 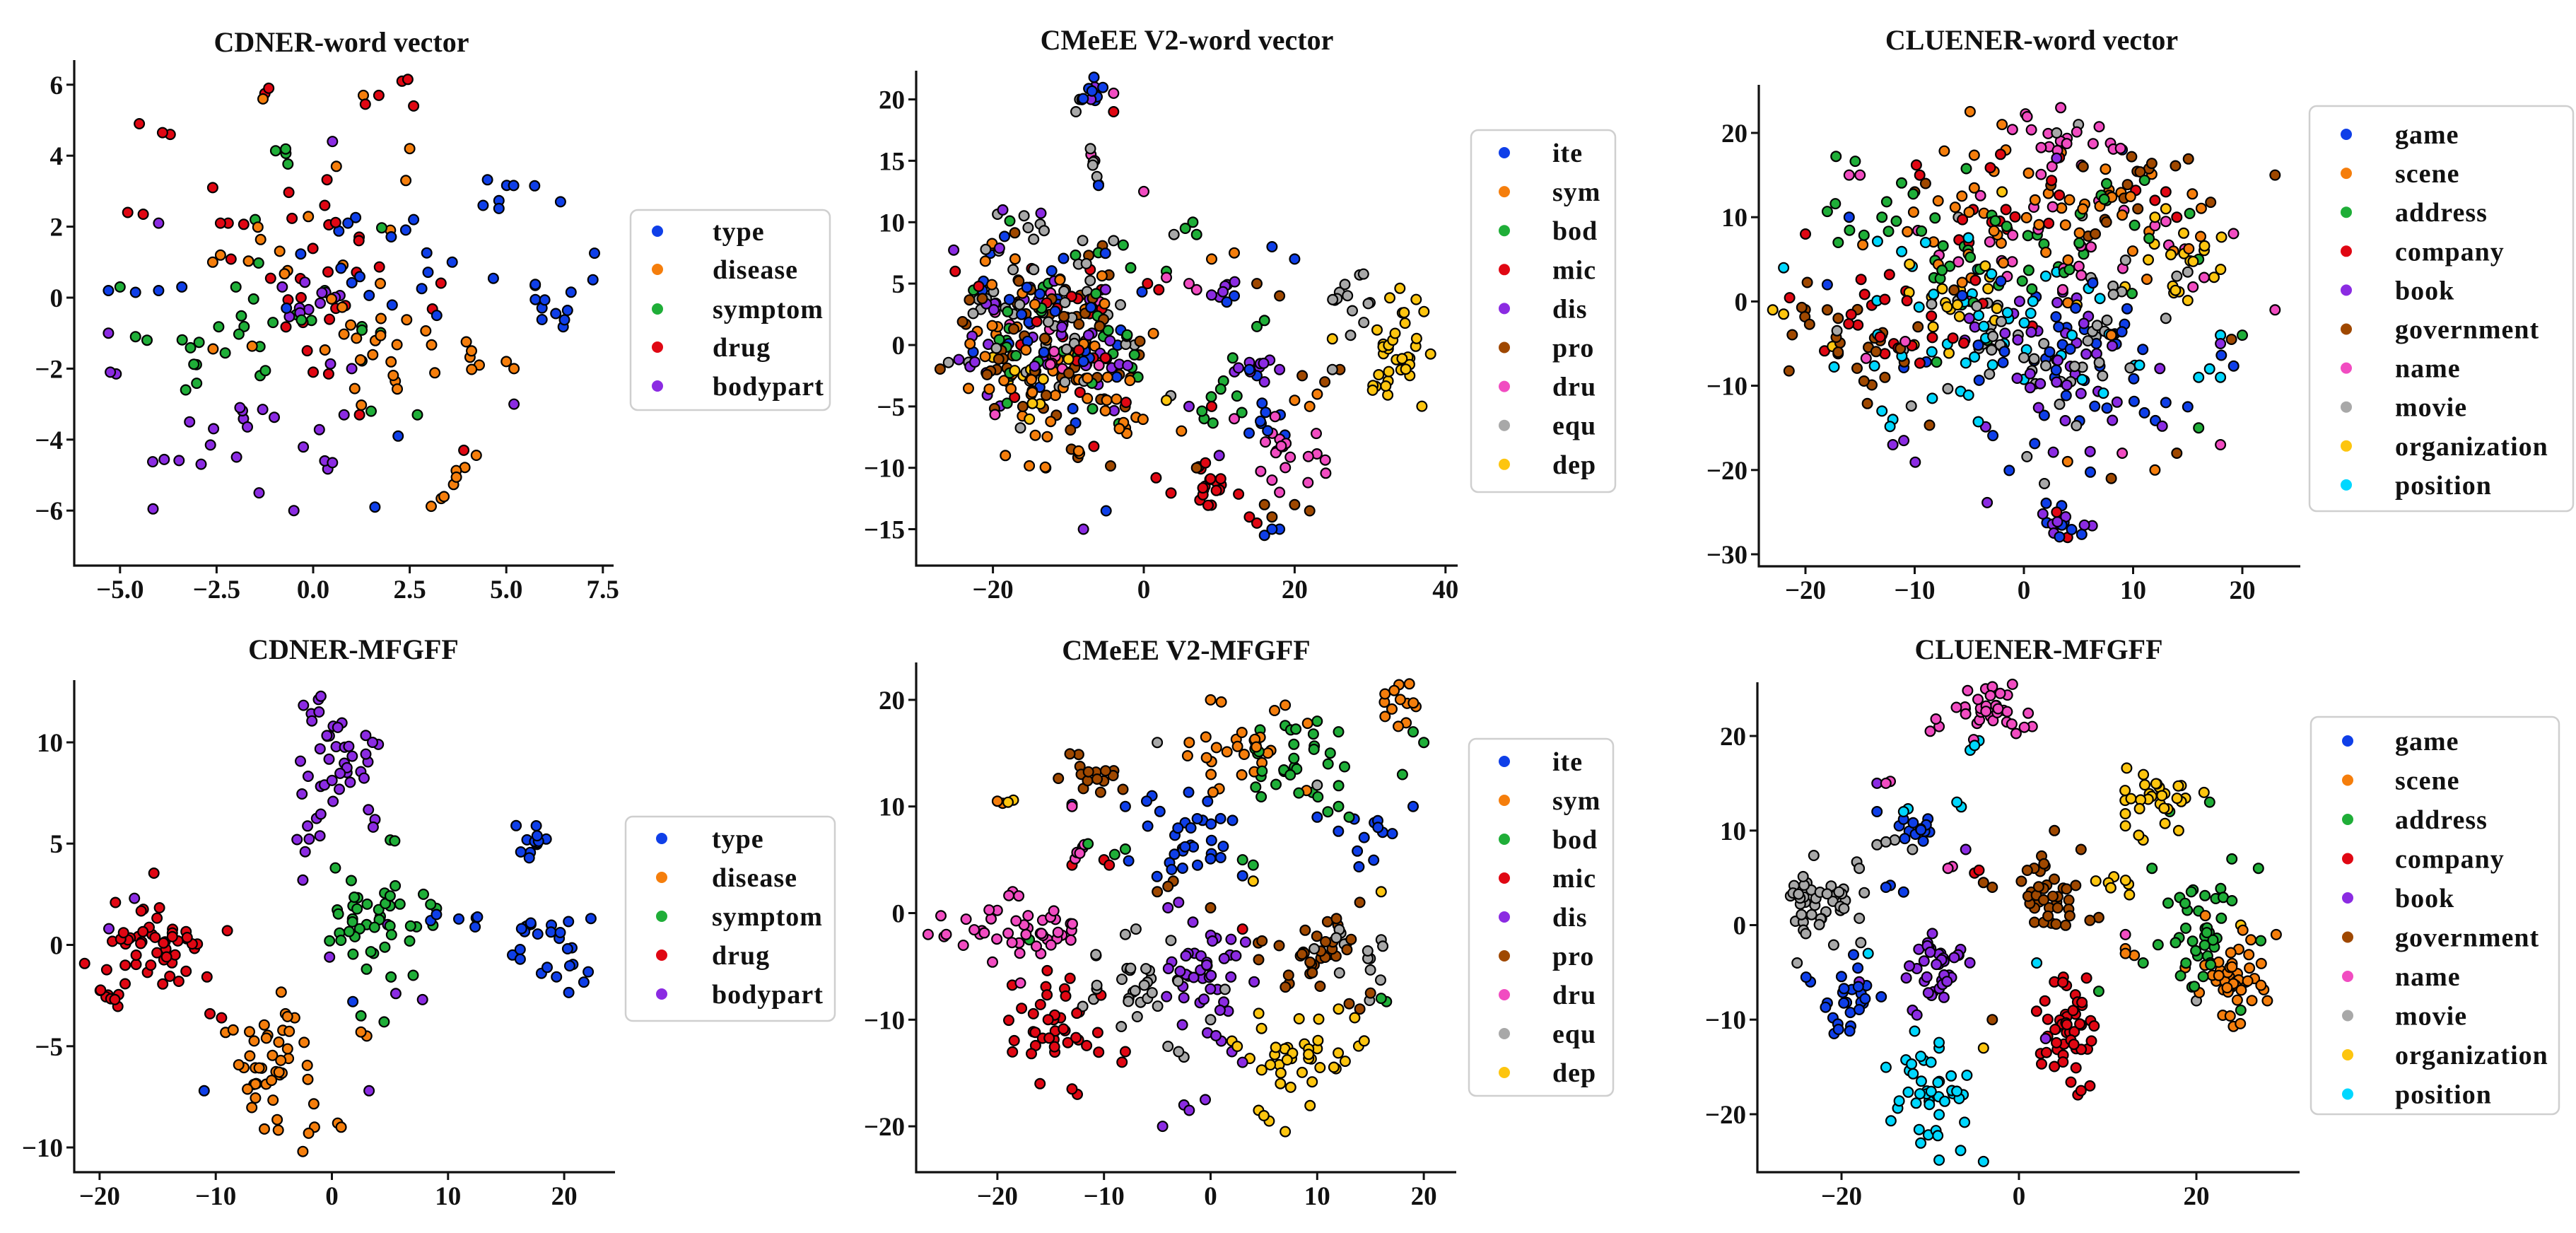 I want to click on svg-text: 6, so click(x=57, y=85).